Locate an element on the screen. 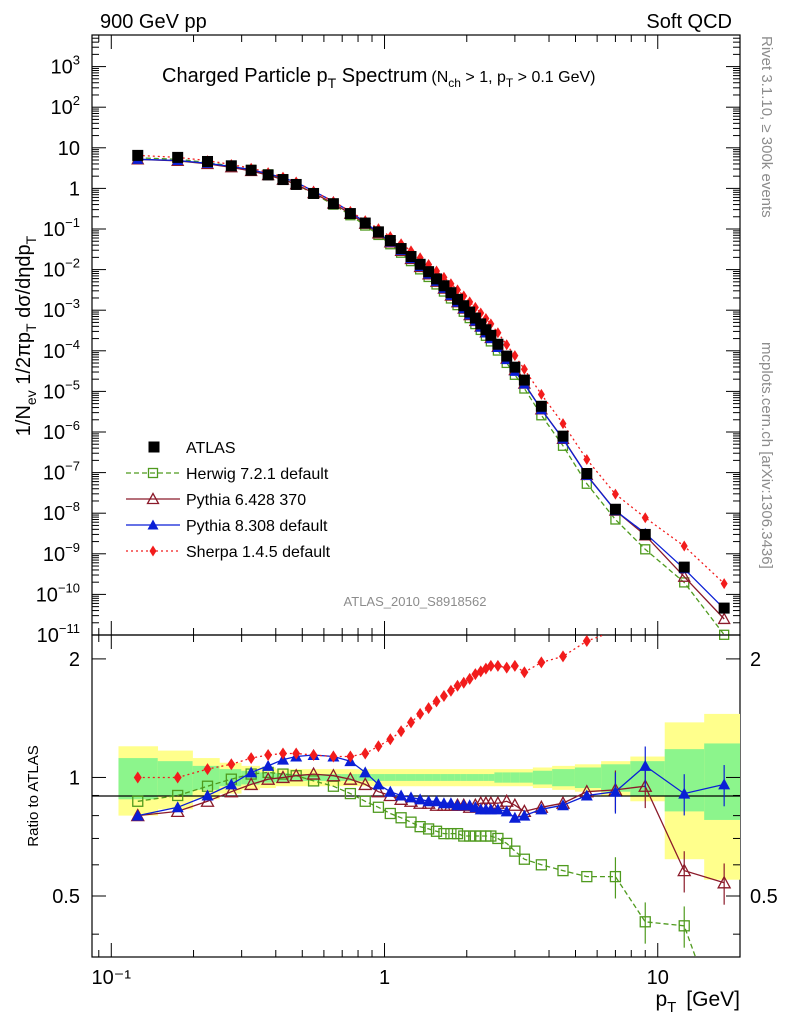 Image resolution: width=786 pixels, height=1024 pixels. upper-y-tick-label: 10⁻⁵ is located at coordinates (61, 390).